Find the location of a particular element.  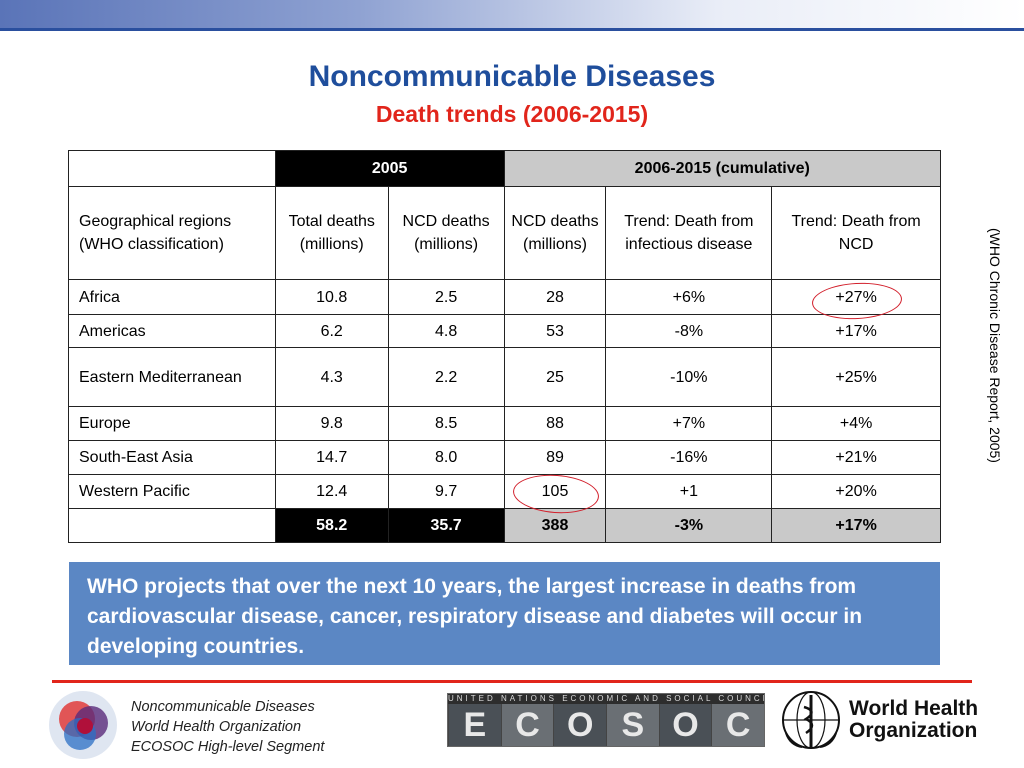

who-wordmark: World Health Organization is located at coordinates (913, 720).